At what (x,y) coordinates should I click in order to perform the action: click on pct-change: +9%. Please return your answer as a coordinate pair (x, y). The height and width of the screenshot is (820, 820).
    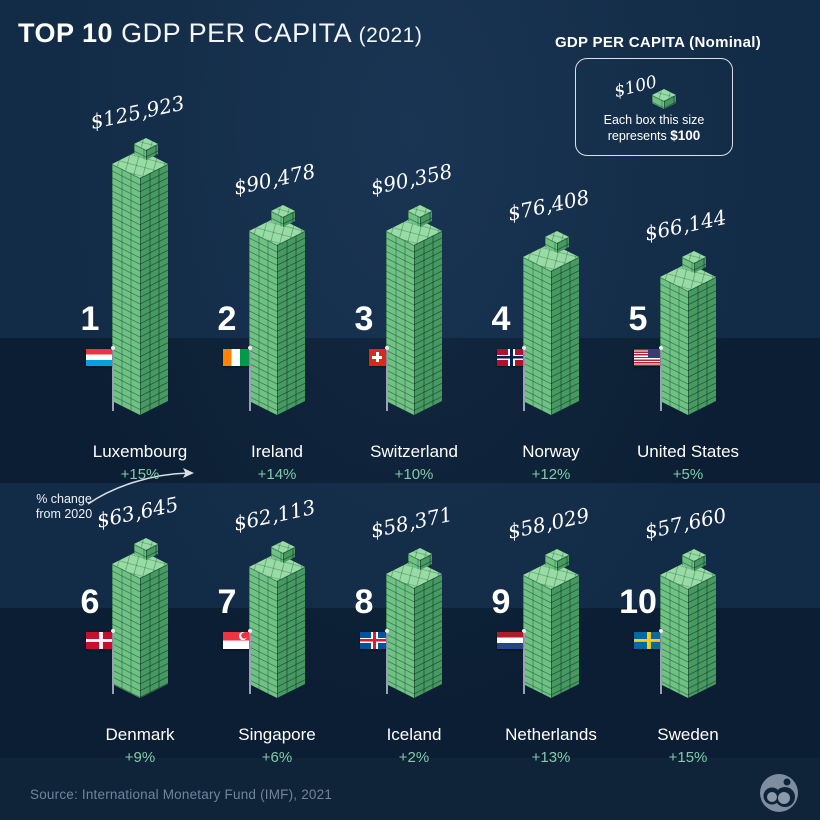
    Looking at the image, I should click on (140, 757).